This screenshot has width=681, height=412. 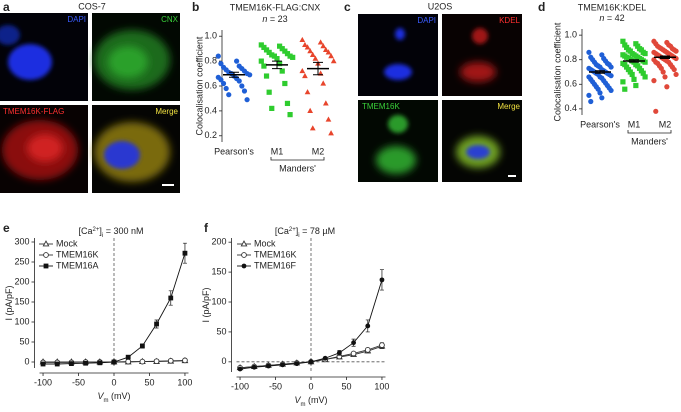 I want to click on x-axis-label-part: (mV), so click(x=120, y=396).